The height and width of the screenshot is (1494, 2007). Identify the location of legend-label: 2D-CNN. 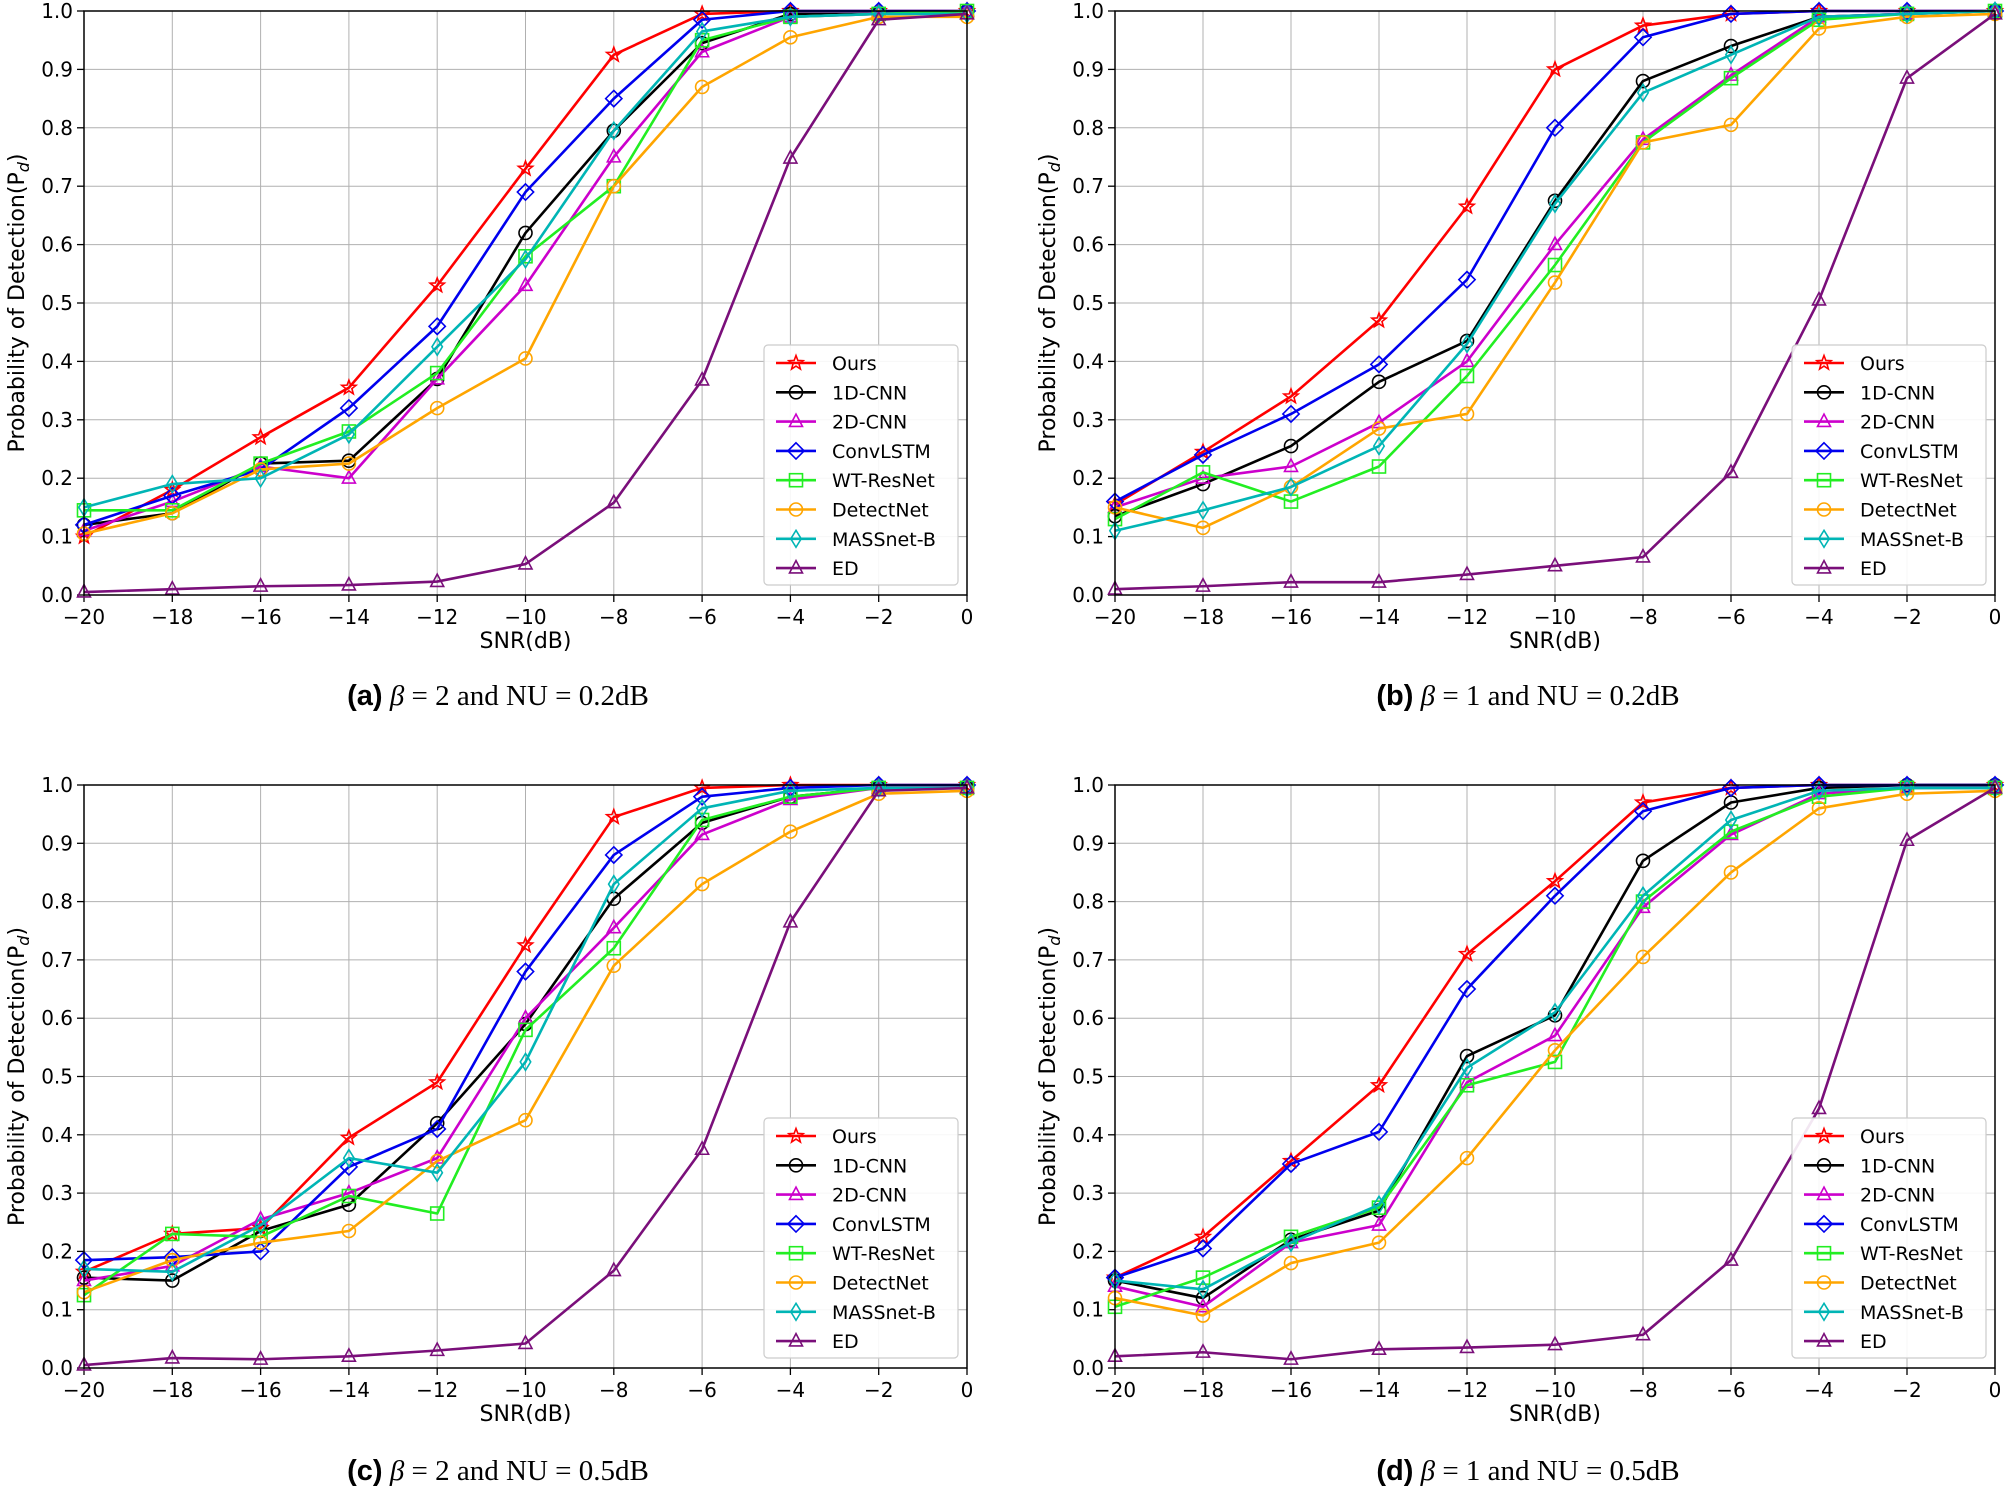
(869, 1196).